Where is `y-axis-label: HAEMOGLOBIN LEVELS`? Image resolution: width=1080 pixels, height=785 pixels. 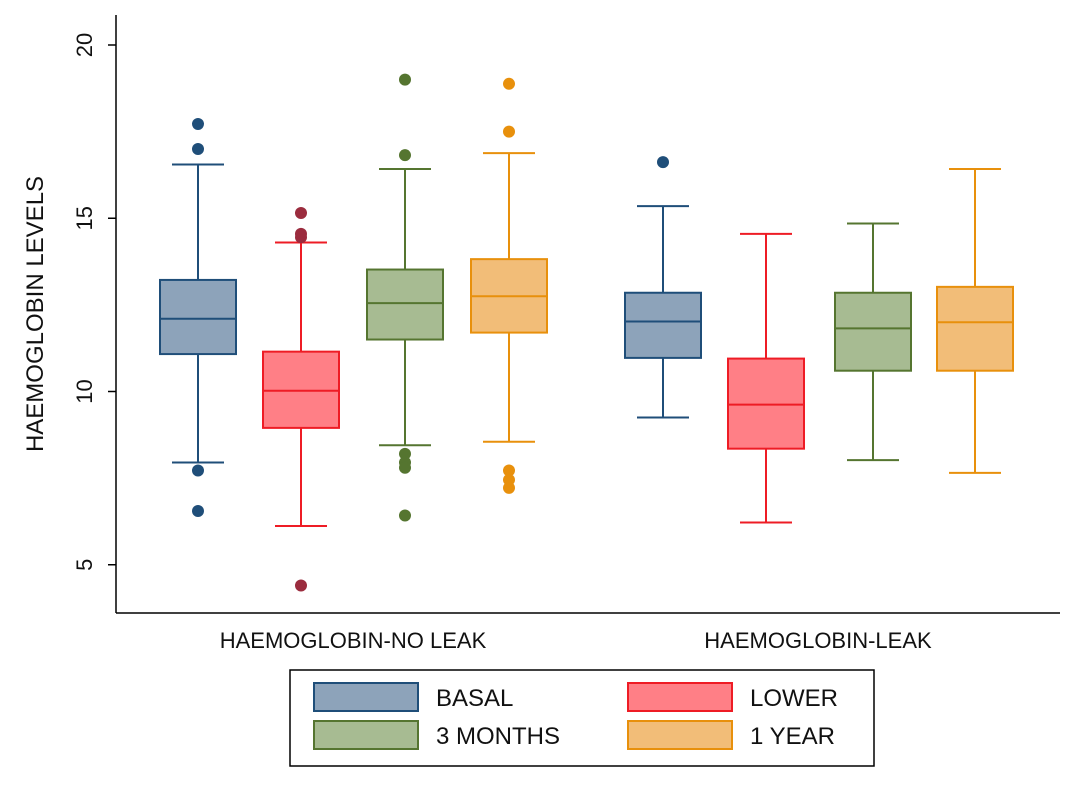 y-axis-label: HAEMOGLOBIN LEVELS is located at coordinates (35, 314).